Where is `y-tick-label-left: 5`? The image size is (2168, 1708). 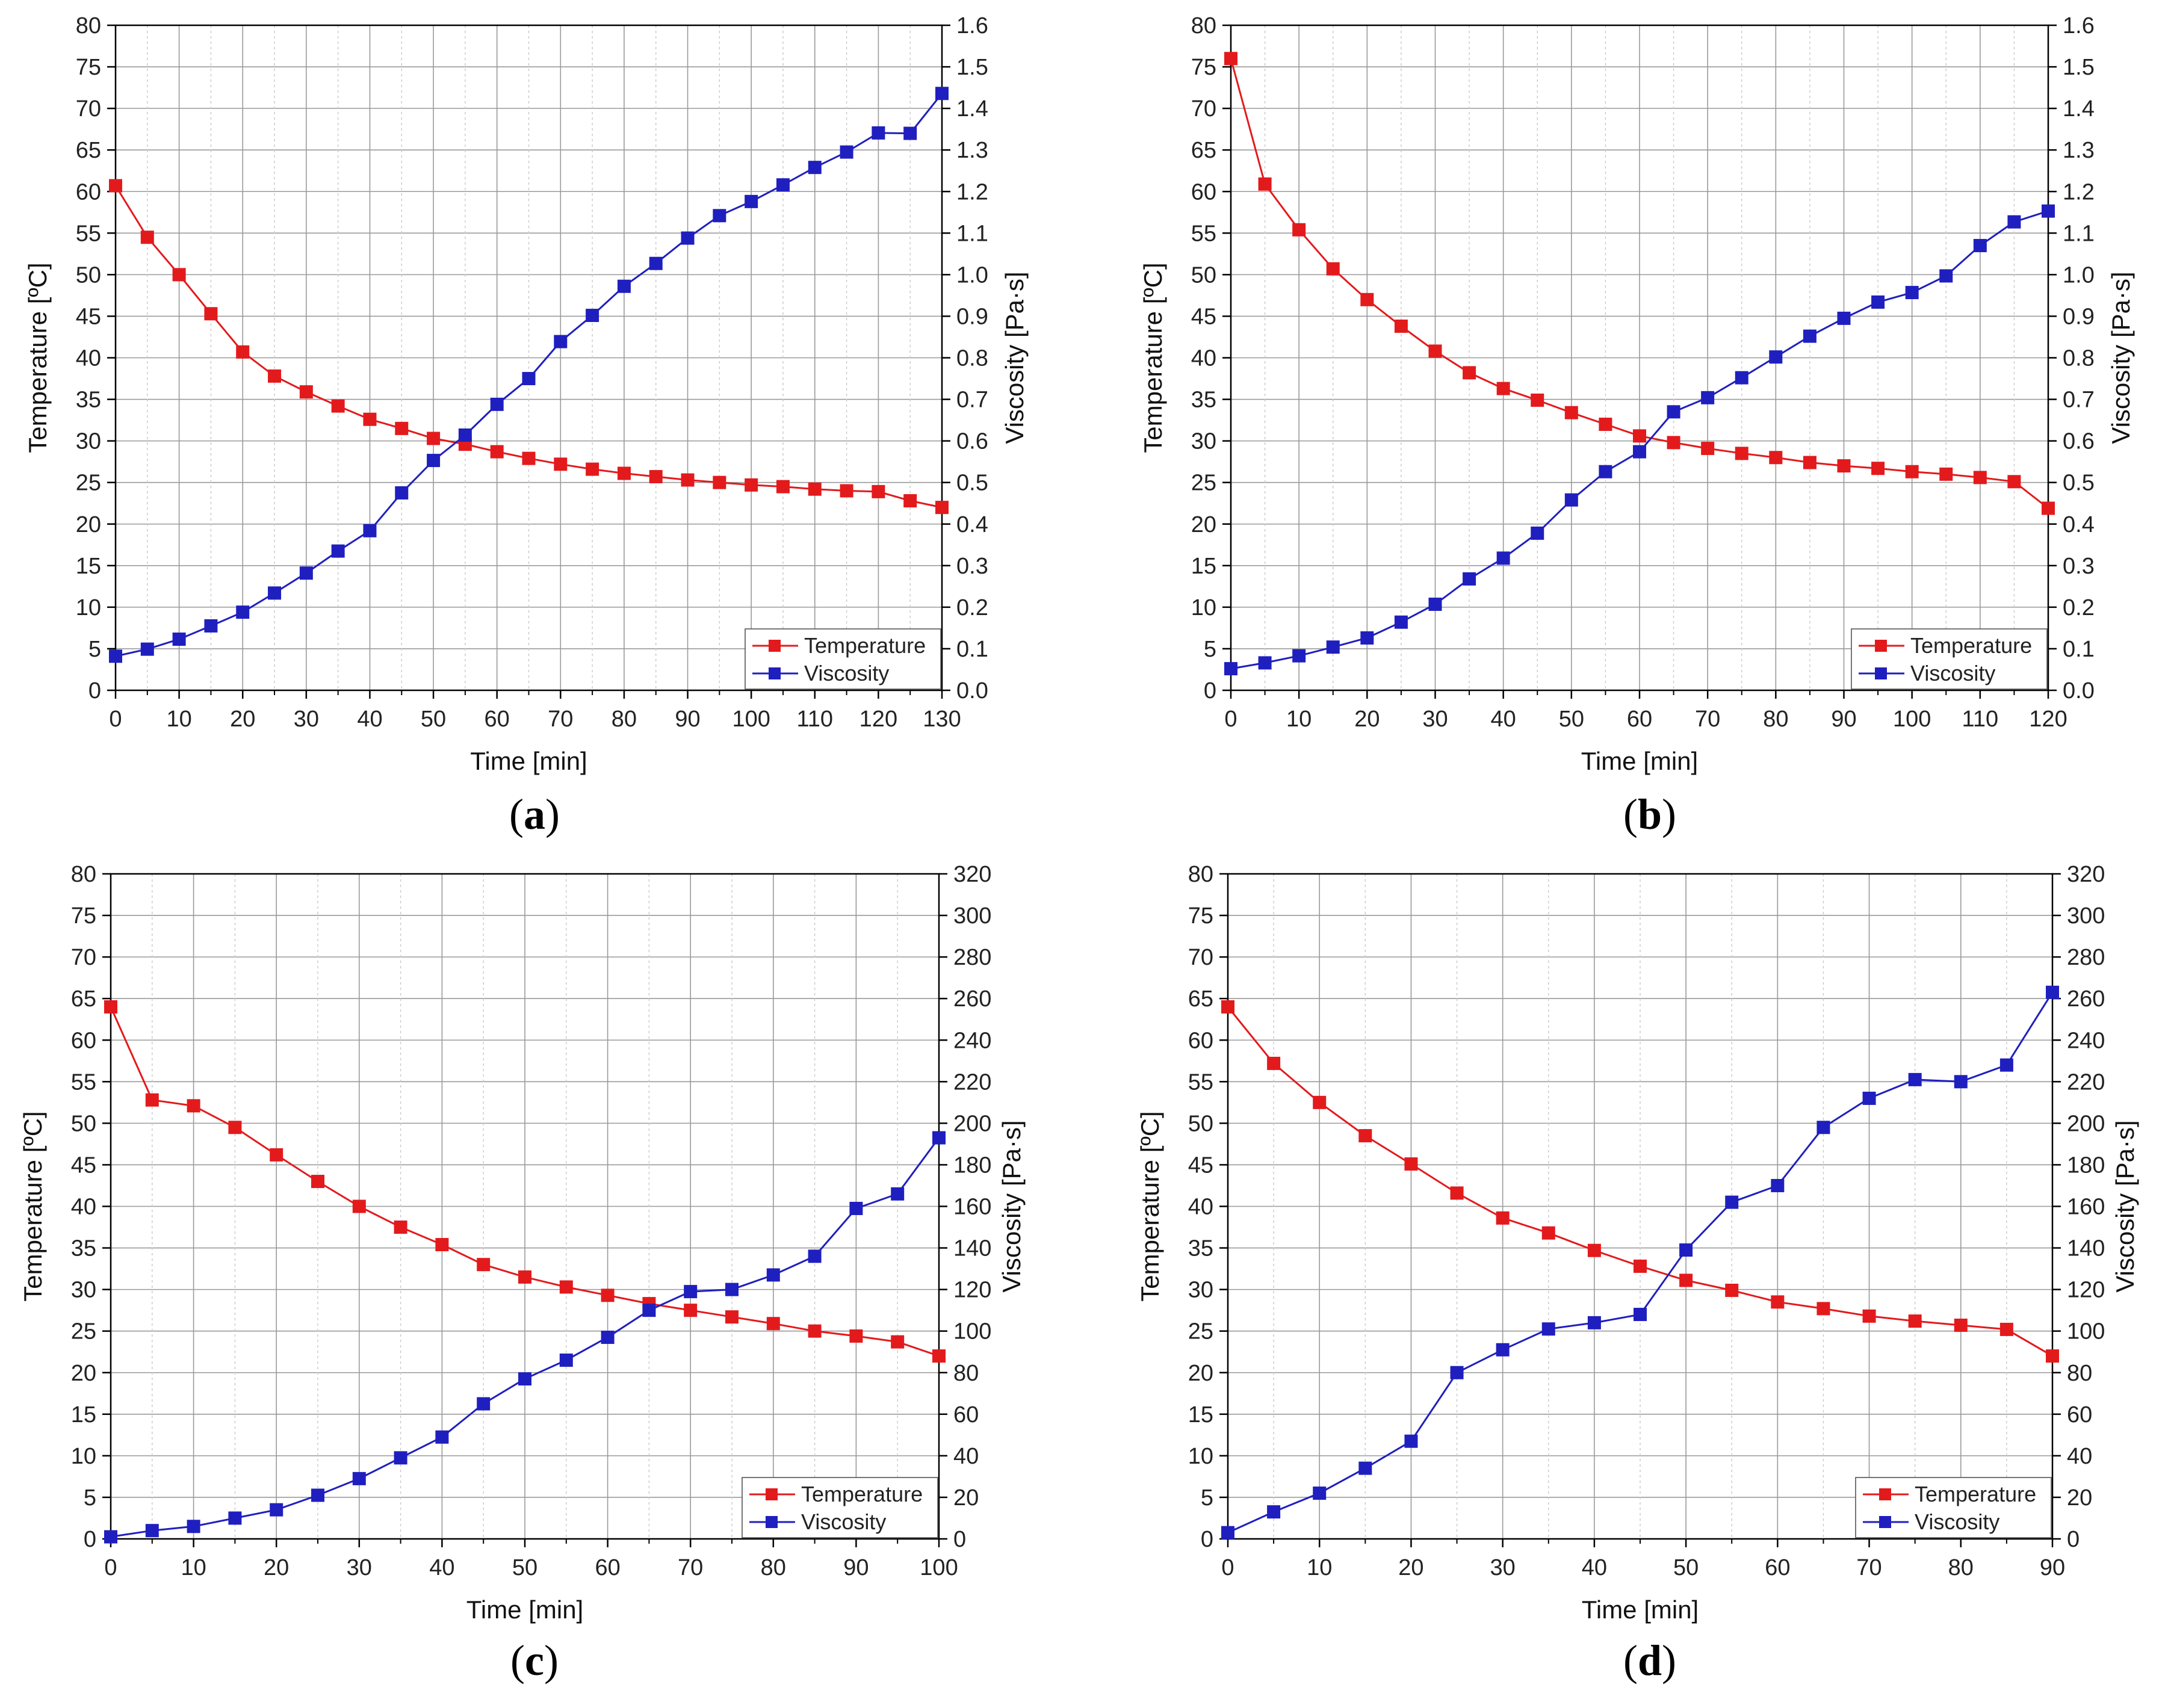 y-tick-label-left: 5 is located at coordinates (90, 1498).